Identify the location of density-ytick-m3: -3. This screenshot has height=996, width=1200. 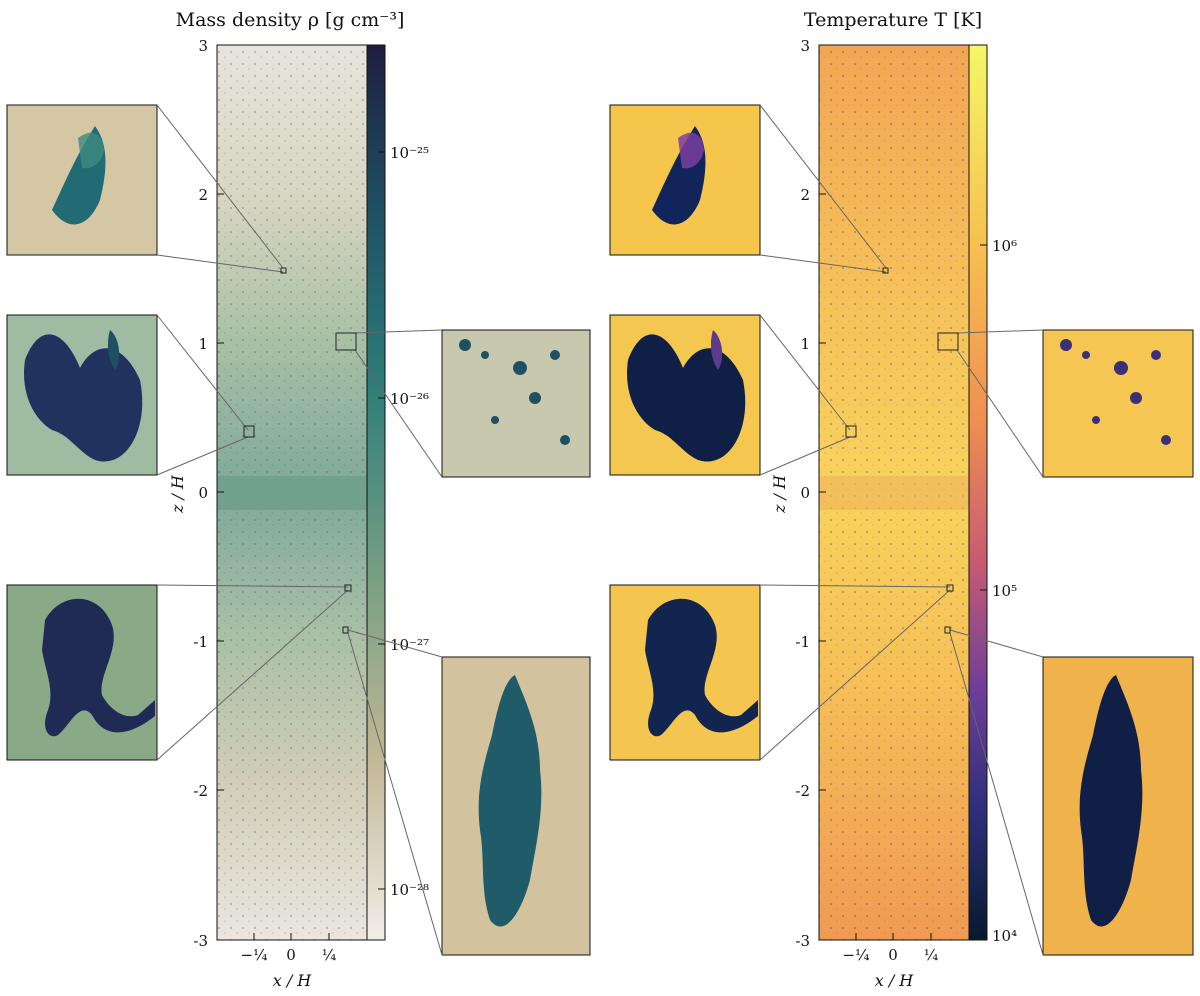
(200, 941).